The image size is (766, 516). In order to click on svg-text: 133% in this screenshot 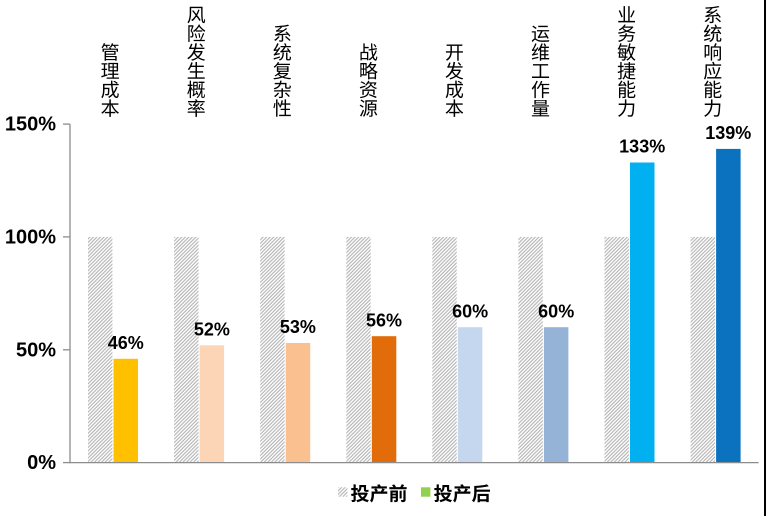, I will do `click(642, 147)`.